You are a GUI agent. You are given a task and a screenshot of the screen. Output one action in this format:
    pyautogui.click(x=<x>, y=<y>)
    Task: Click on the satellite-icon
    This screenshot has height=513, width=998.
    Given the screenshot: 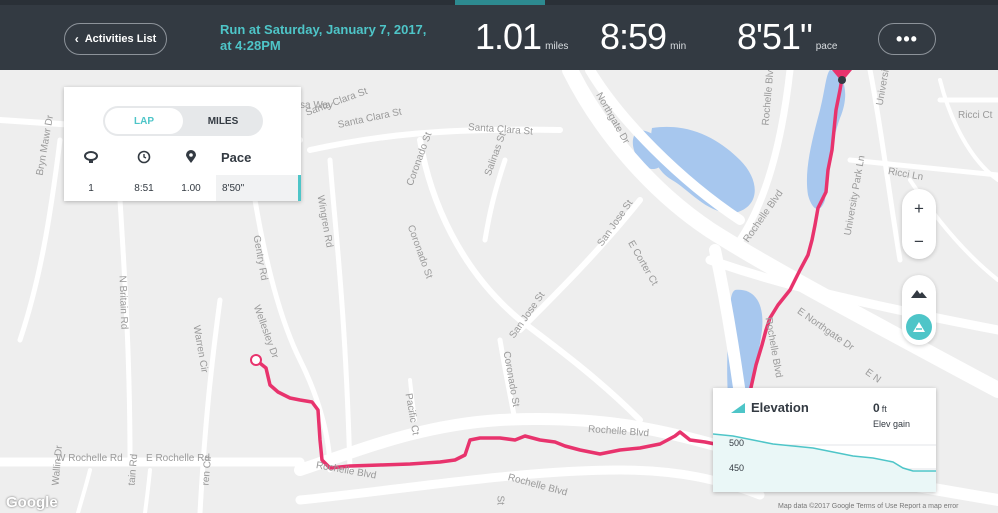 What is the action you would take?
    pyautogui.click(x=919, y=327)
    